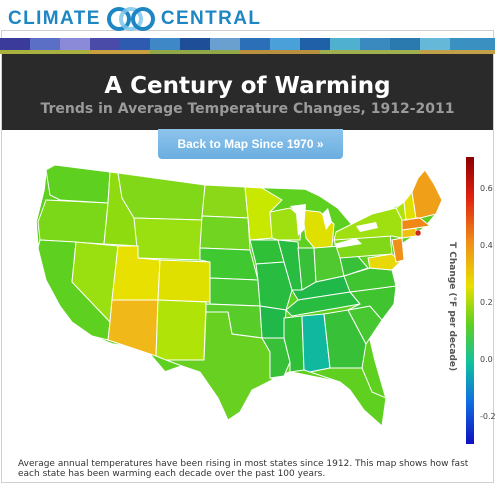  I want to click on state-north-dakota, so click(225, 201).